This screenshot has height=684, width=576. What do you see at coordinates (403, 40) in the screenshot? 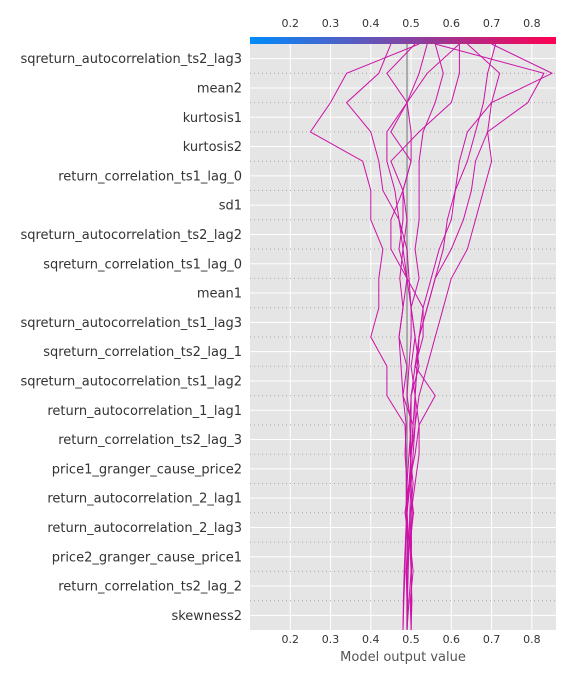
I see `colorbar` at bounding box center [403, 40].